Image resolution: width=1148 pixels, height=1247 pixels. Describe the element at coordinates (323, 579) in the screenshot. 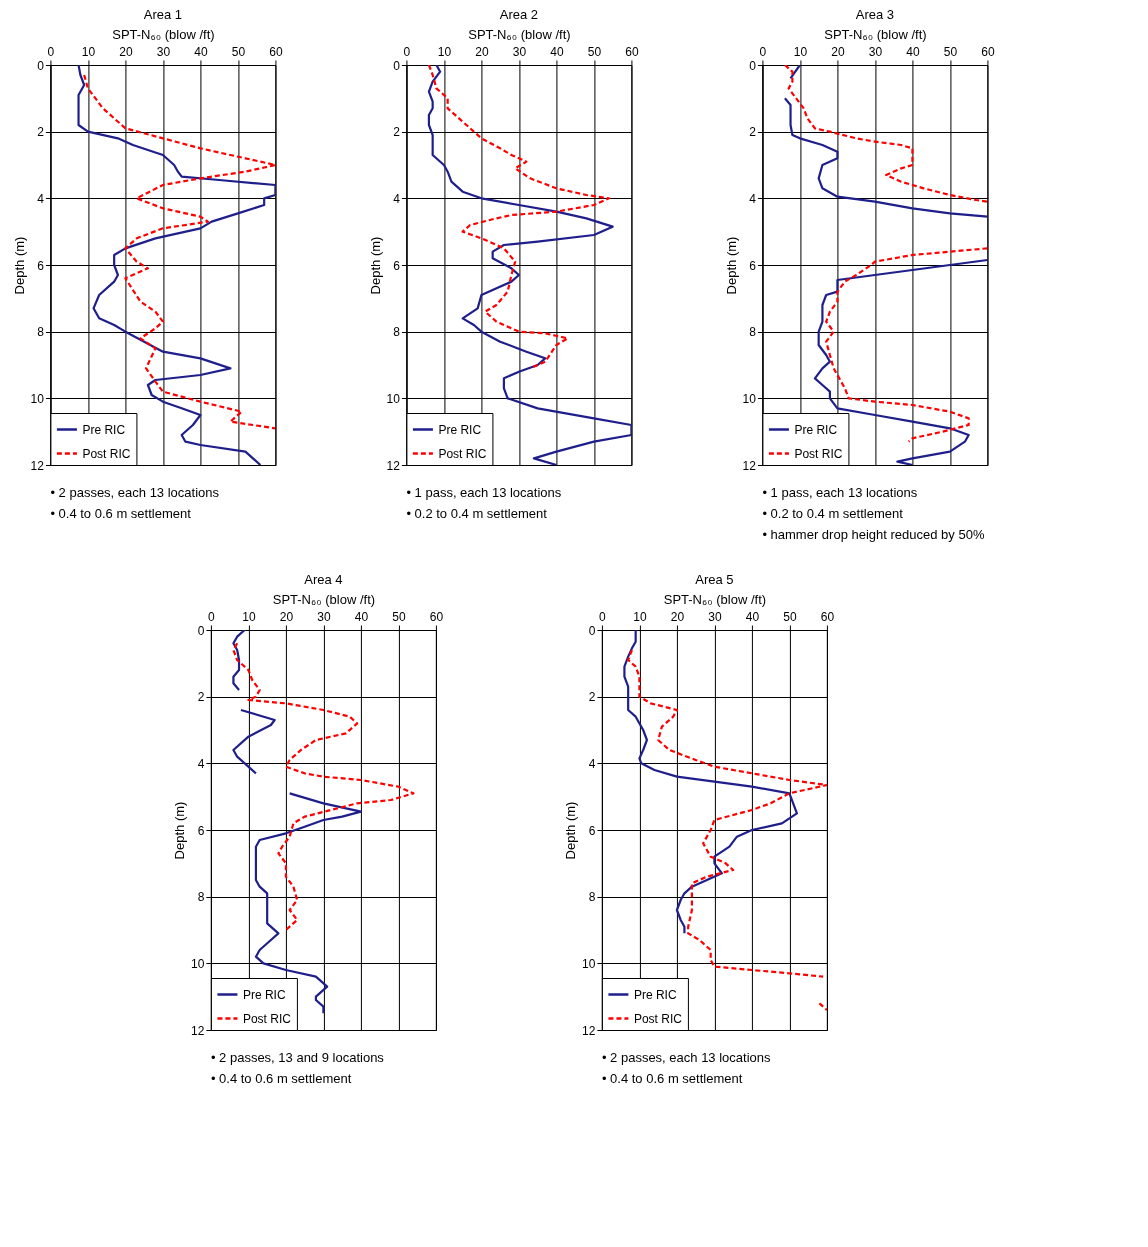

I see `chart-title: Area 4` at that location.